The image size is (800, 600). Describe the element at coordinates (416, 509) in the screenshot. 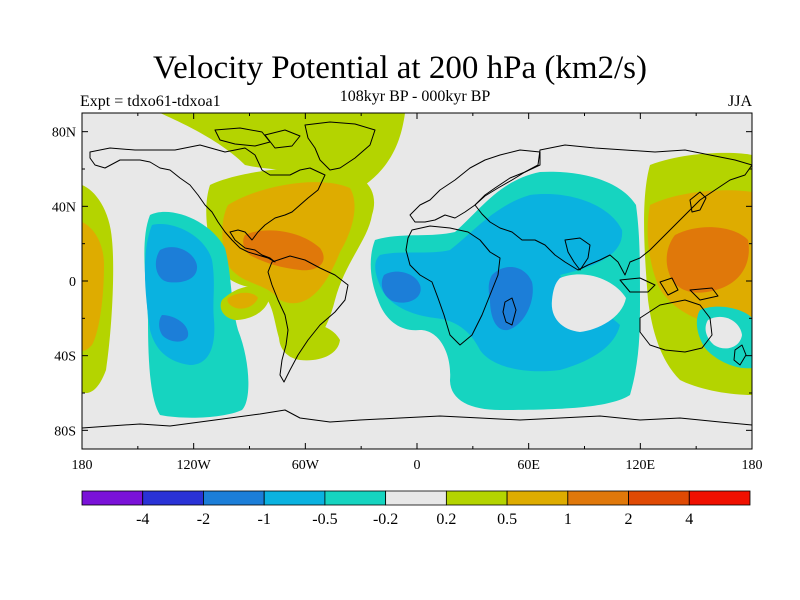

I see `colorbar: -4 -2 -1 -0.5 -0.2 0.2 0.5 1 2 4` at that location.